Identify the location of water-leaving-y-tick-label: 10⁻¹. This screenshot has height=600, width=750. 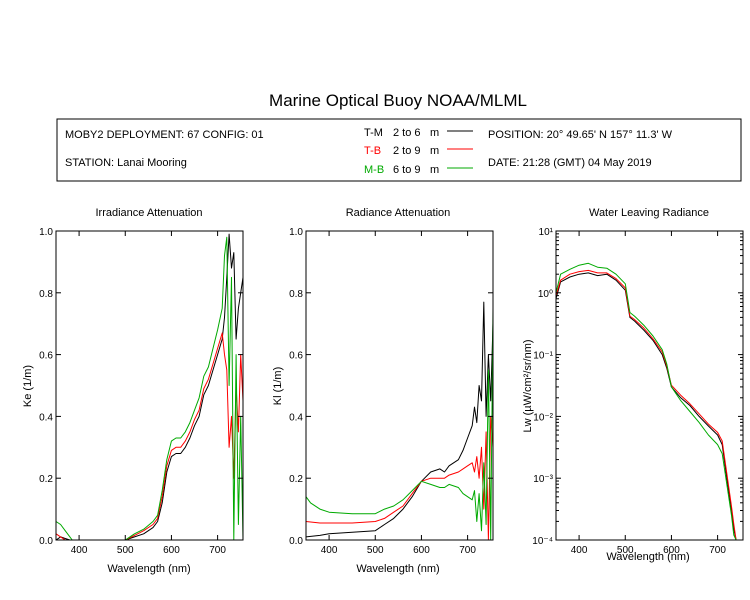
(543, 356).